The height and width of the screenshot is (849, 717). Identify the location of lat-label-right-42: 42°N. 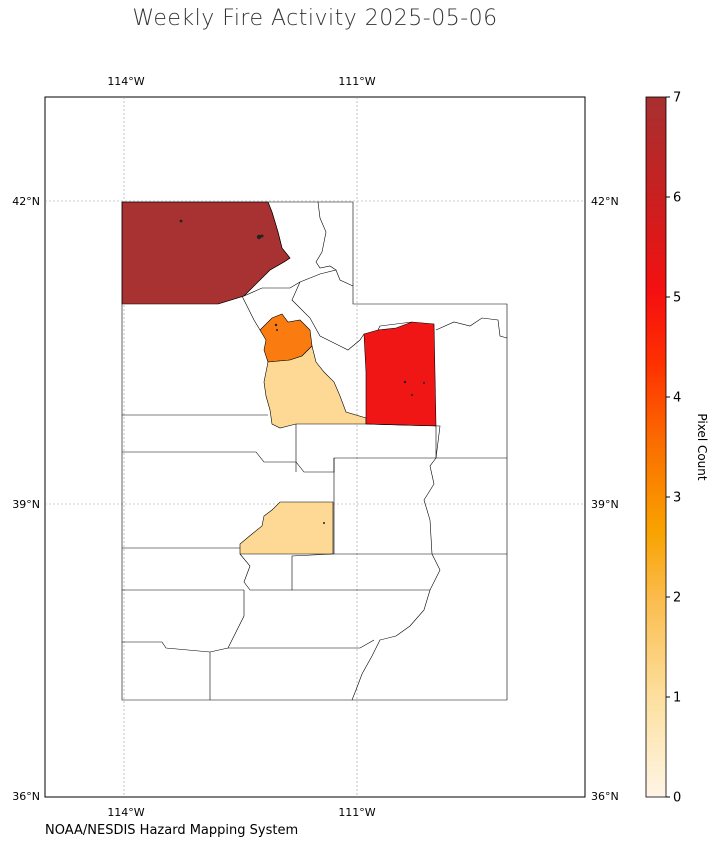
(605, 201).